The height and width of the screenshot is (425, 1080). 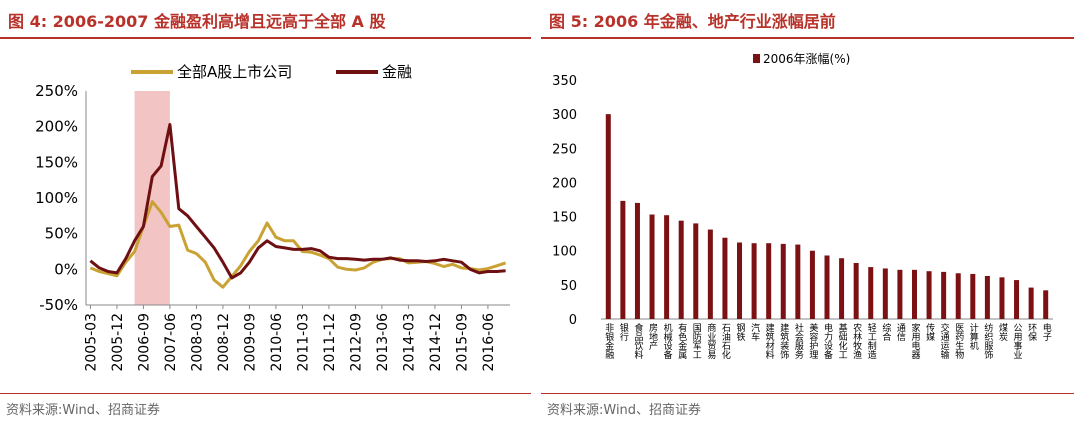 I want to click on x-tick-label: 2005-03, so click(x=91, y=342).